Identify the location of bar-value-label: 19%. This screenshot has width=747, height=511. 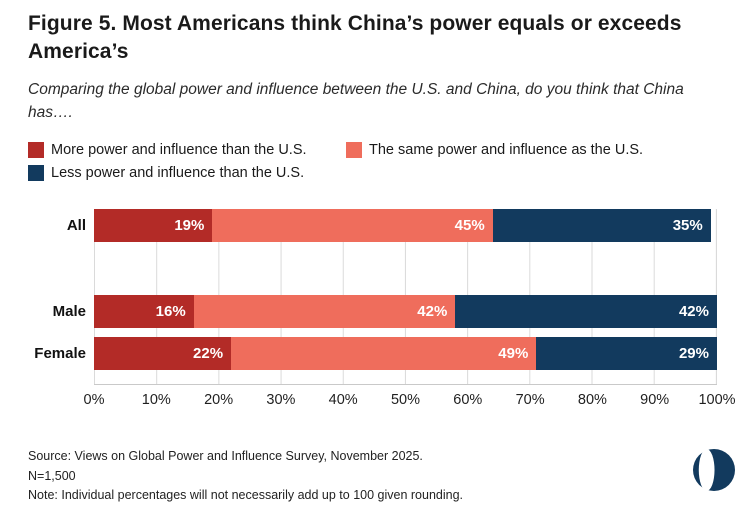
(189, 226).